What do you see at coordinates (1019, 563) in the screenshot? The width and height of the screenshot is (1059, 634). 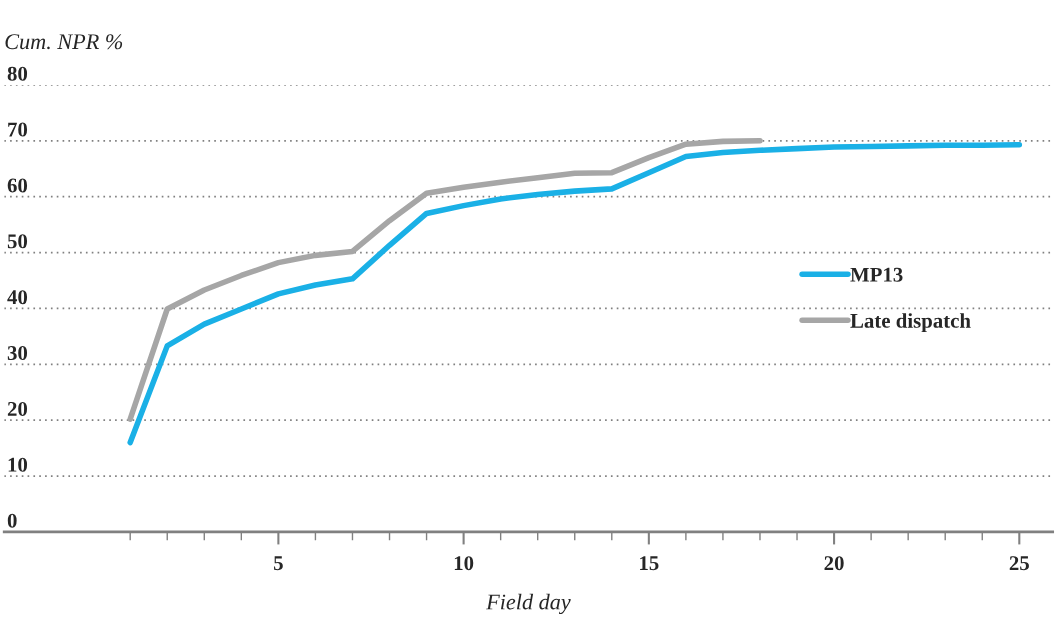 I see `x-tick-label: 25` at bounding box center [1019, 563].